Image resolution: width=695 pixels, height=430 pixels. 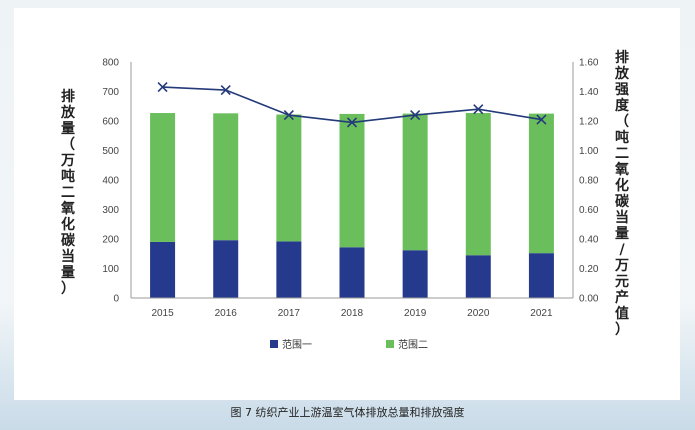 What do you see at coordinates (110, 151) in the screenshot?
I see `y-tick-label: 500` at bounding box center [110, 151].